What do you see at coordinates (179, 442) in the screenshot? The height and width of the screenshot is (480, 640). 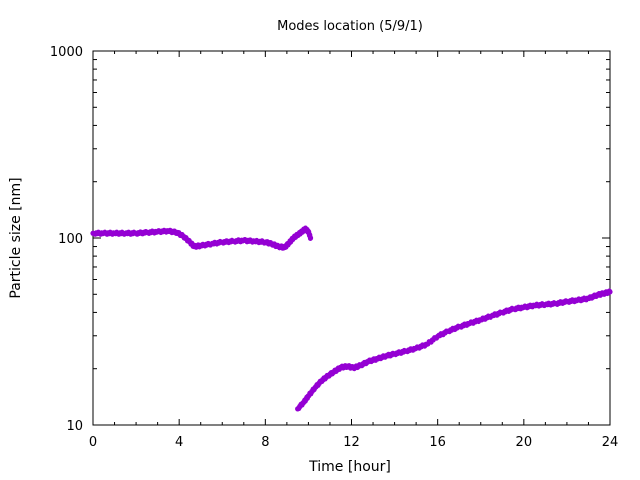 I see `x-tick-label: 4` at bounding box center [179, 442].